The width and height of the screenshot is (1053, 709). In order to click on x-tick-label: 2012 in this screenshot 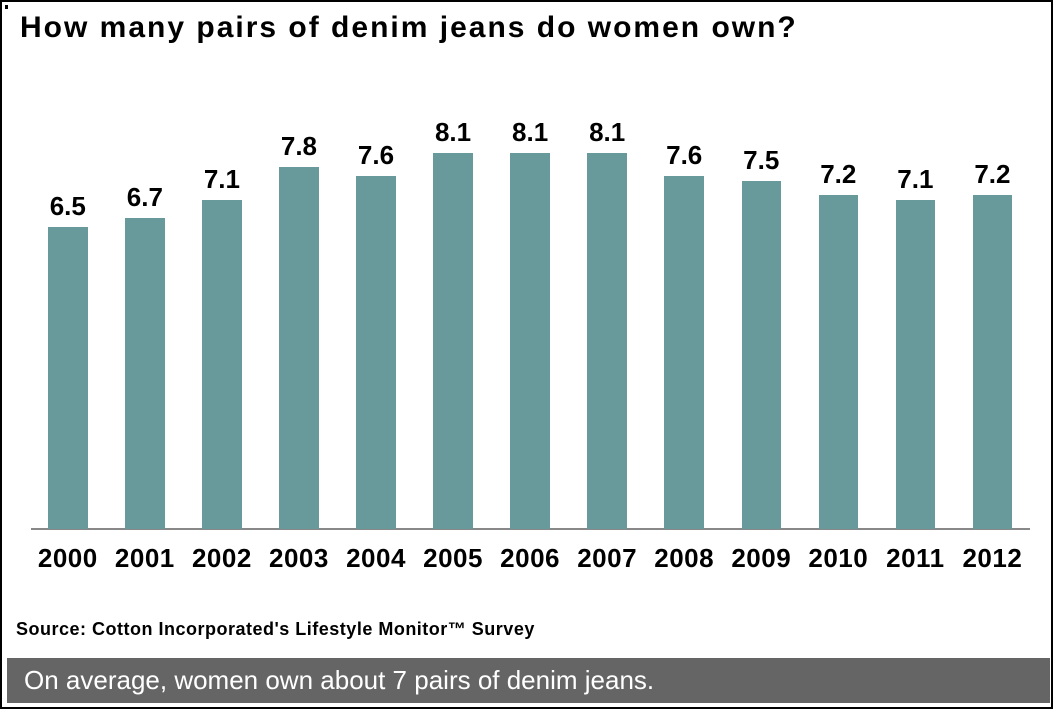, I will do `click(992, 558)`.